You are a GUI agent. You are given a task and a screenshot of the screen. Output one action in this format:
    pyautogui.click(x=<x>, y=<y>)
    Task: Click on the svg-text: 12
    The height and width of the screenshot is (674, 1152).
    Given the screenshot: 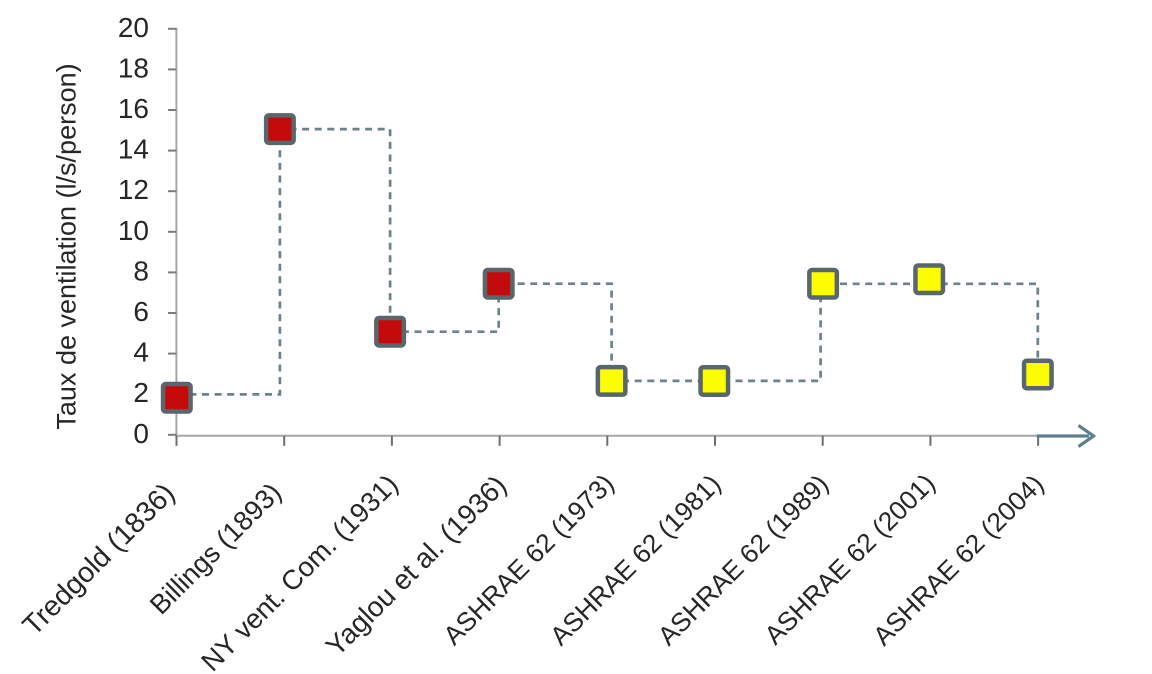 What is the action you would take?
    pyautogui.click(x=133, y=189)
    